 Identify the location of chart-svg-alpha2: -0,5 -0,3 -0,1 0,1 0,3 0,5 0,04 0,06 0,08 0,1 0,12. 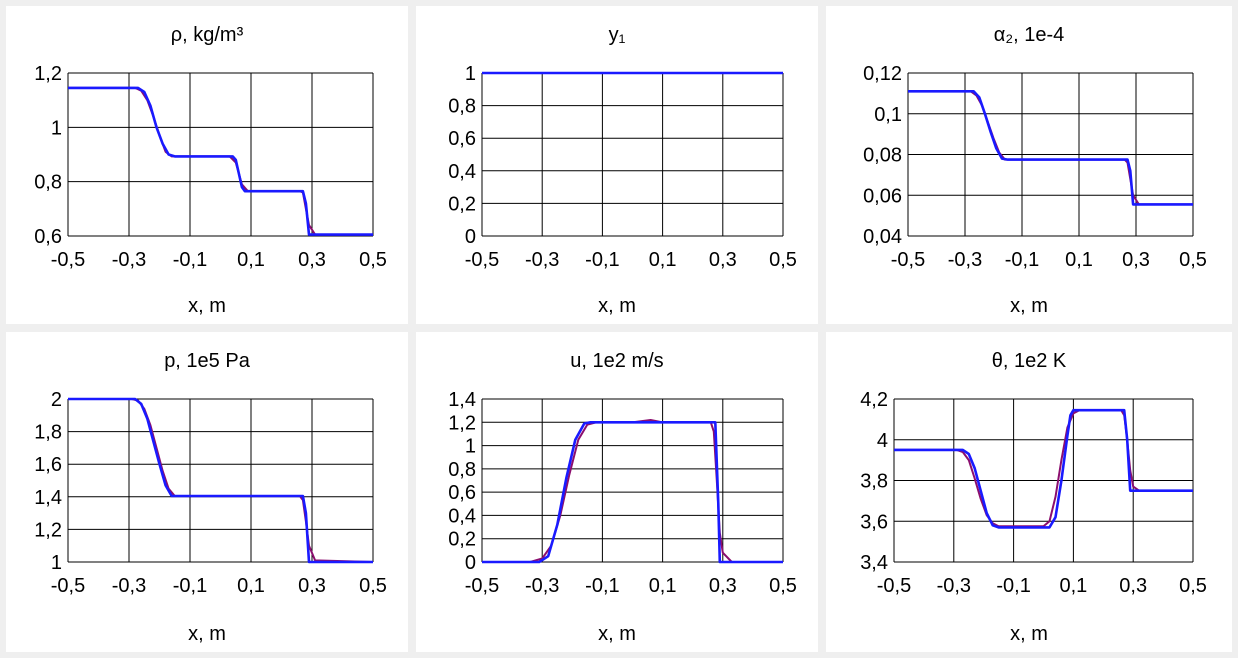
(1035, 167).